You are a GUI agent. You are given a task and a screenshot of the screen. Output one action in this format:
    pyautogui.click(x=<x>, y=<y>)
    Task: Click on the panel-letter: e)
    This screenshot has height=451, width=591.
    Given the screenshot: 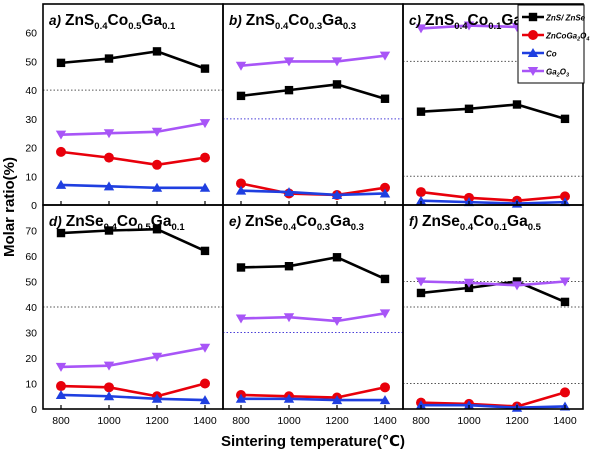 What is the action you would take?
    pyautogui.click(x=235, y=221)
    